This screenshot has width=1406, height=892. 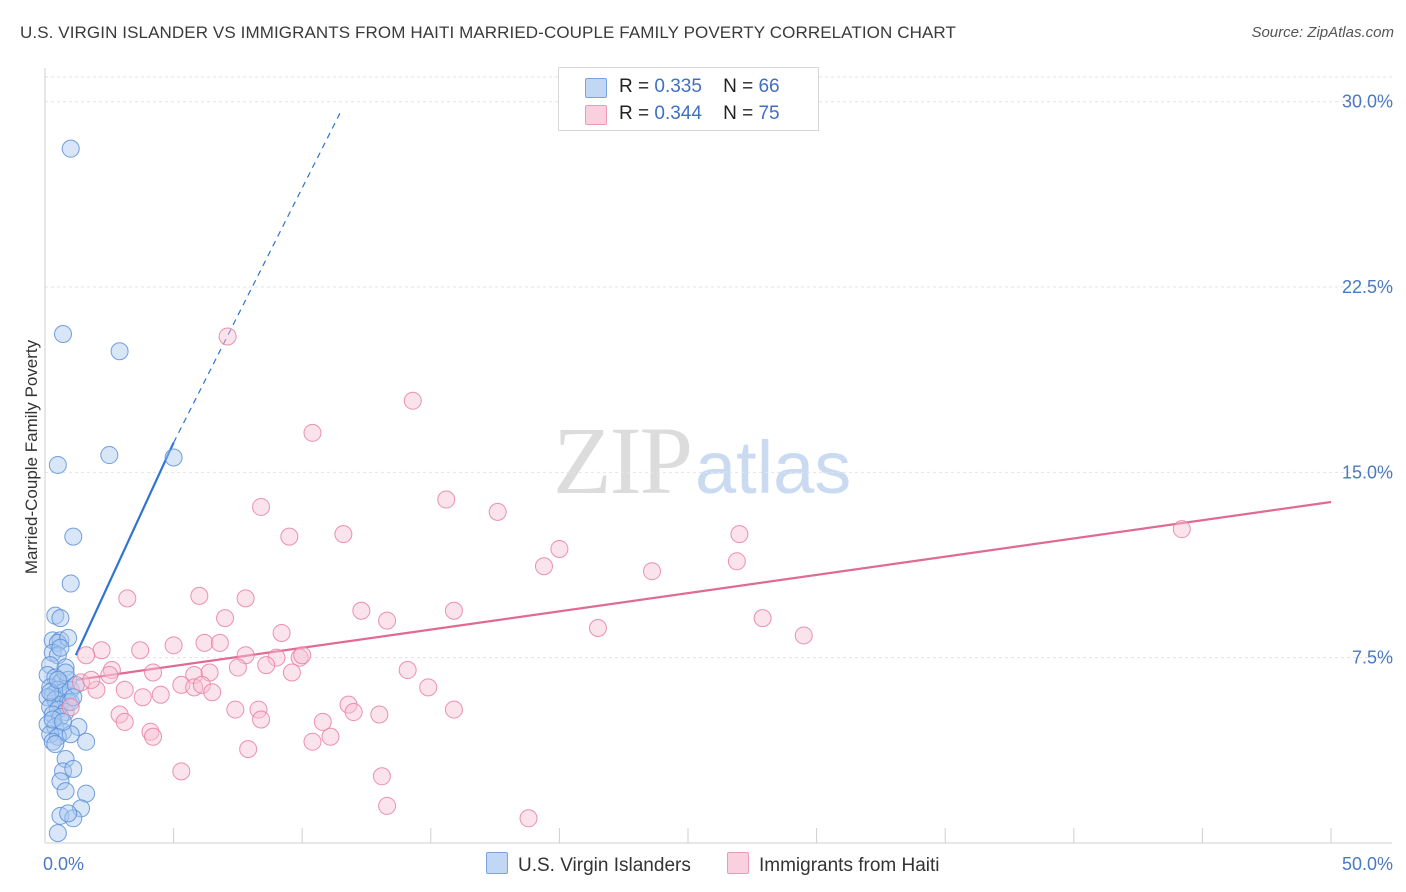 What do you see at coordinates (769, 113) in the screenshot?
I see `n-value: 75` at bounding box center [769, 113].